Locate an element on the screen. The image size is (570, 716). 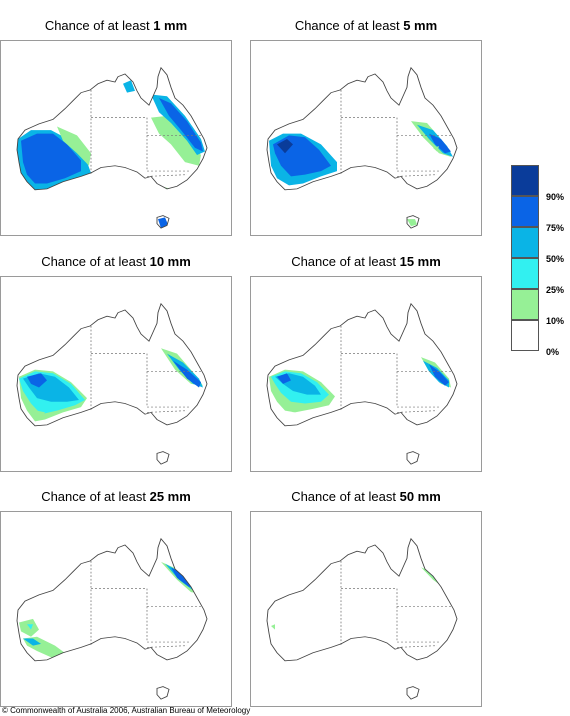
title-amount: 15 mm is located at coordinates (420, 261).